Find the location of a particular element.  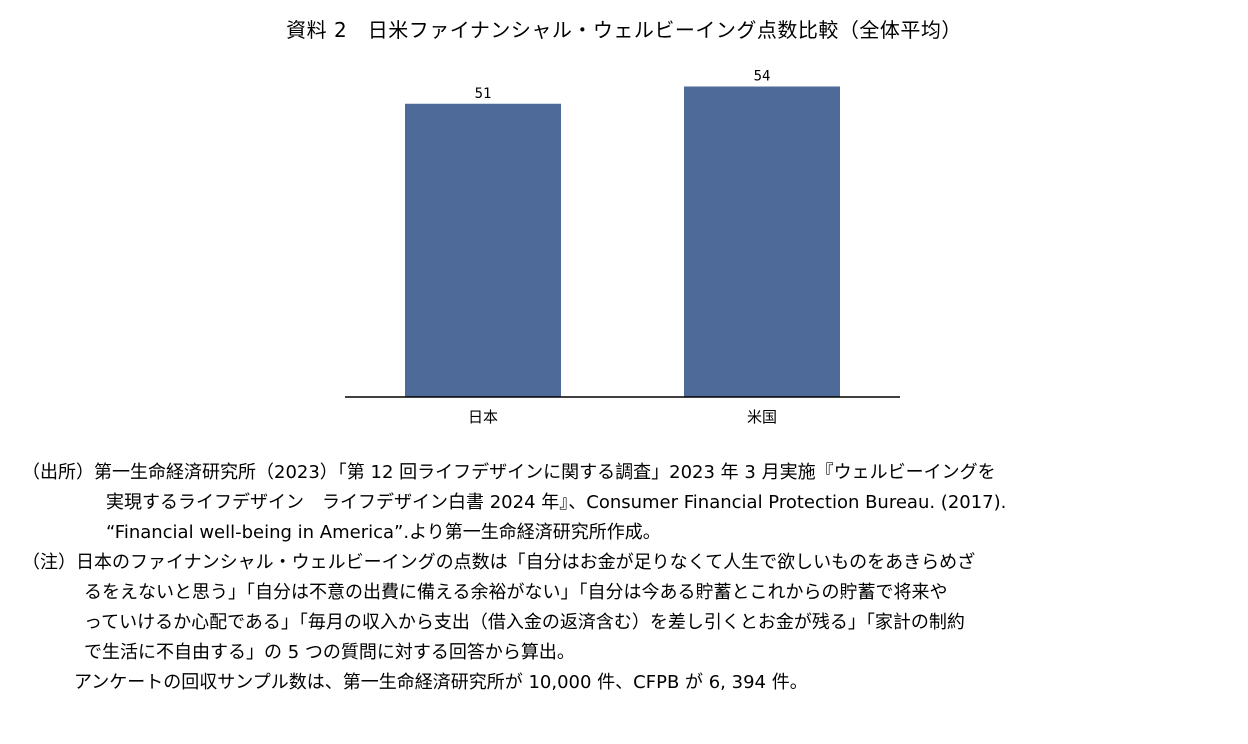

data-label-2: 54 is located at coordinates (762, 77).